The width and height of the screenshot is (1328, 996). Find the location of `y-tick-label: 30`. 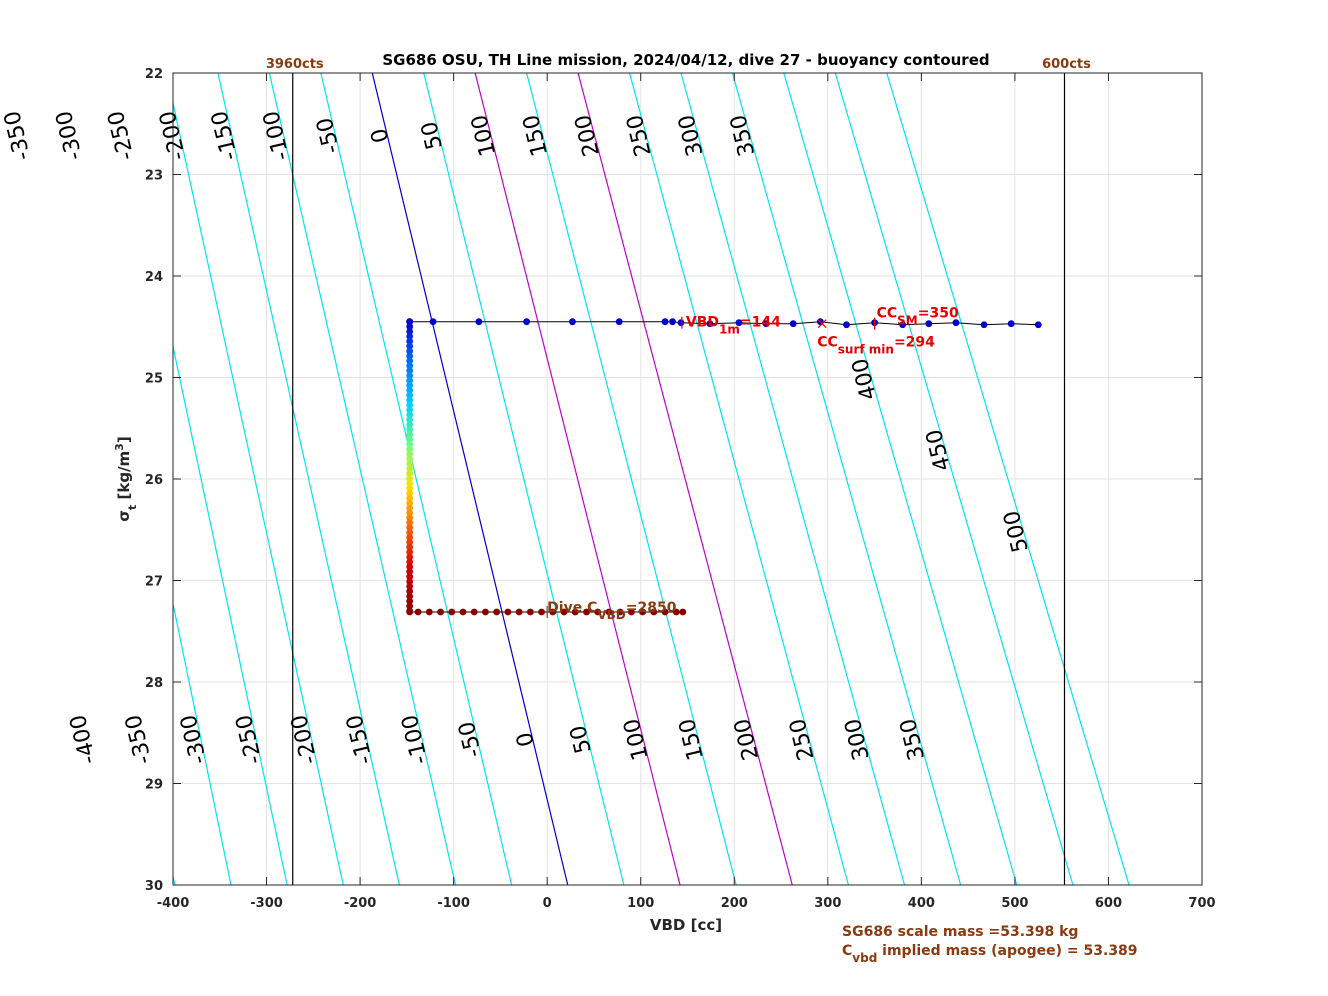

y-tick-label: 30 is located at coordinates (154, 886).